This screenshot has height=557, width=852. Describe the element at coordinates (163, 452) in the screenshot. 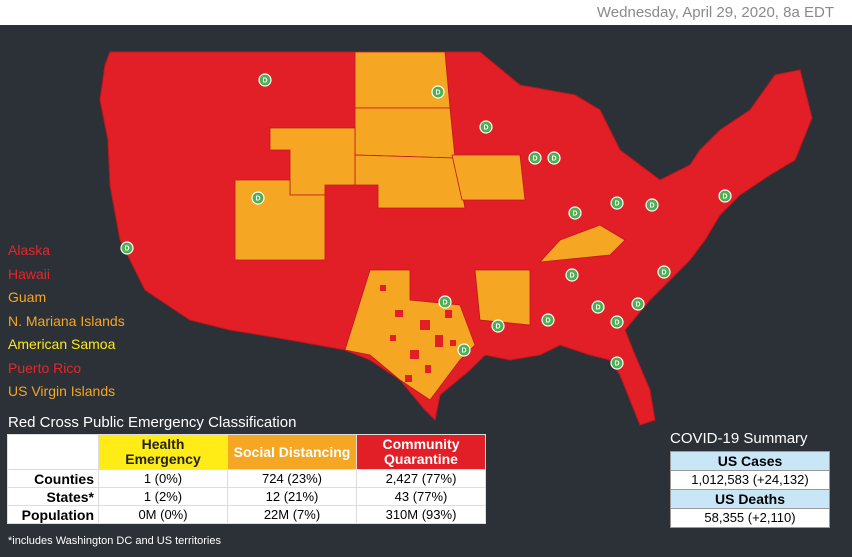

I see `column-header: Health Emergency` at that location.